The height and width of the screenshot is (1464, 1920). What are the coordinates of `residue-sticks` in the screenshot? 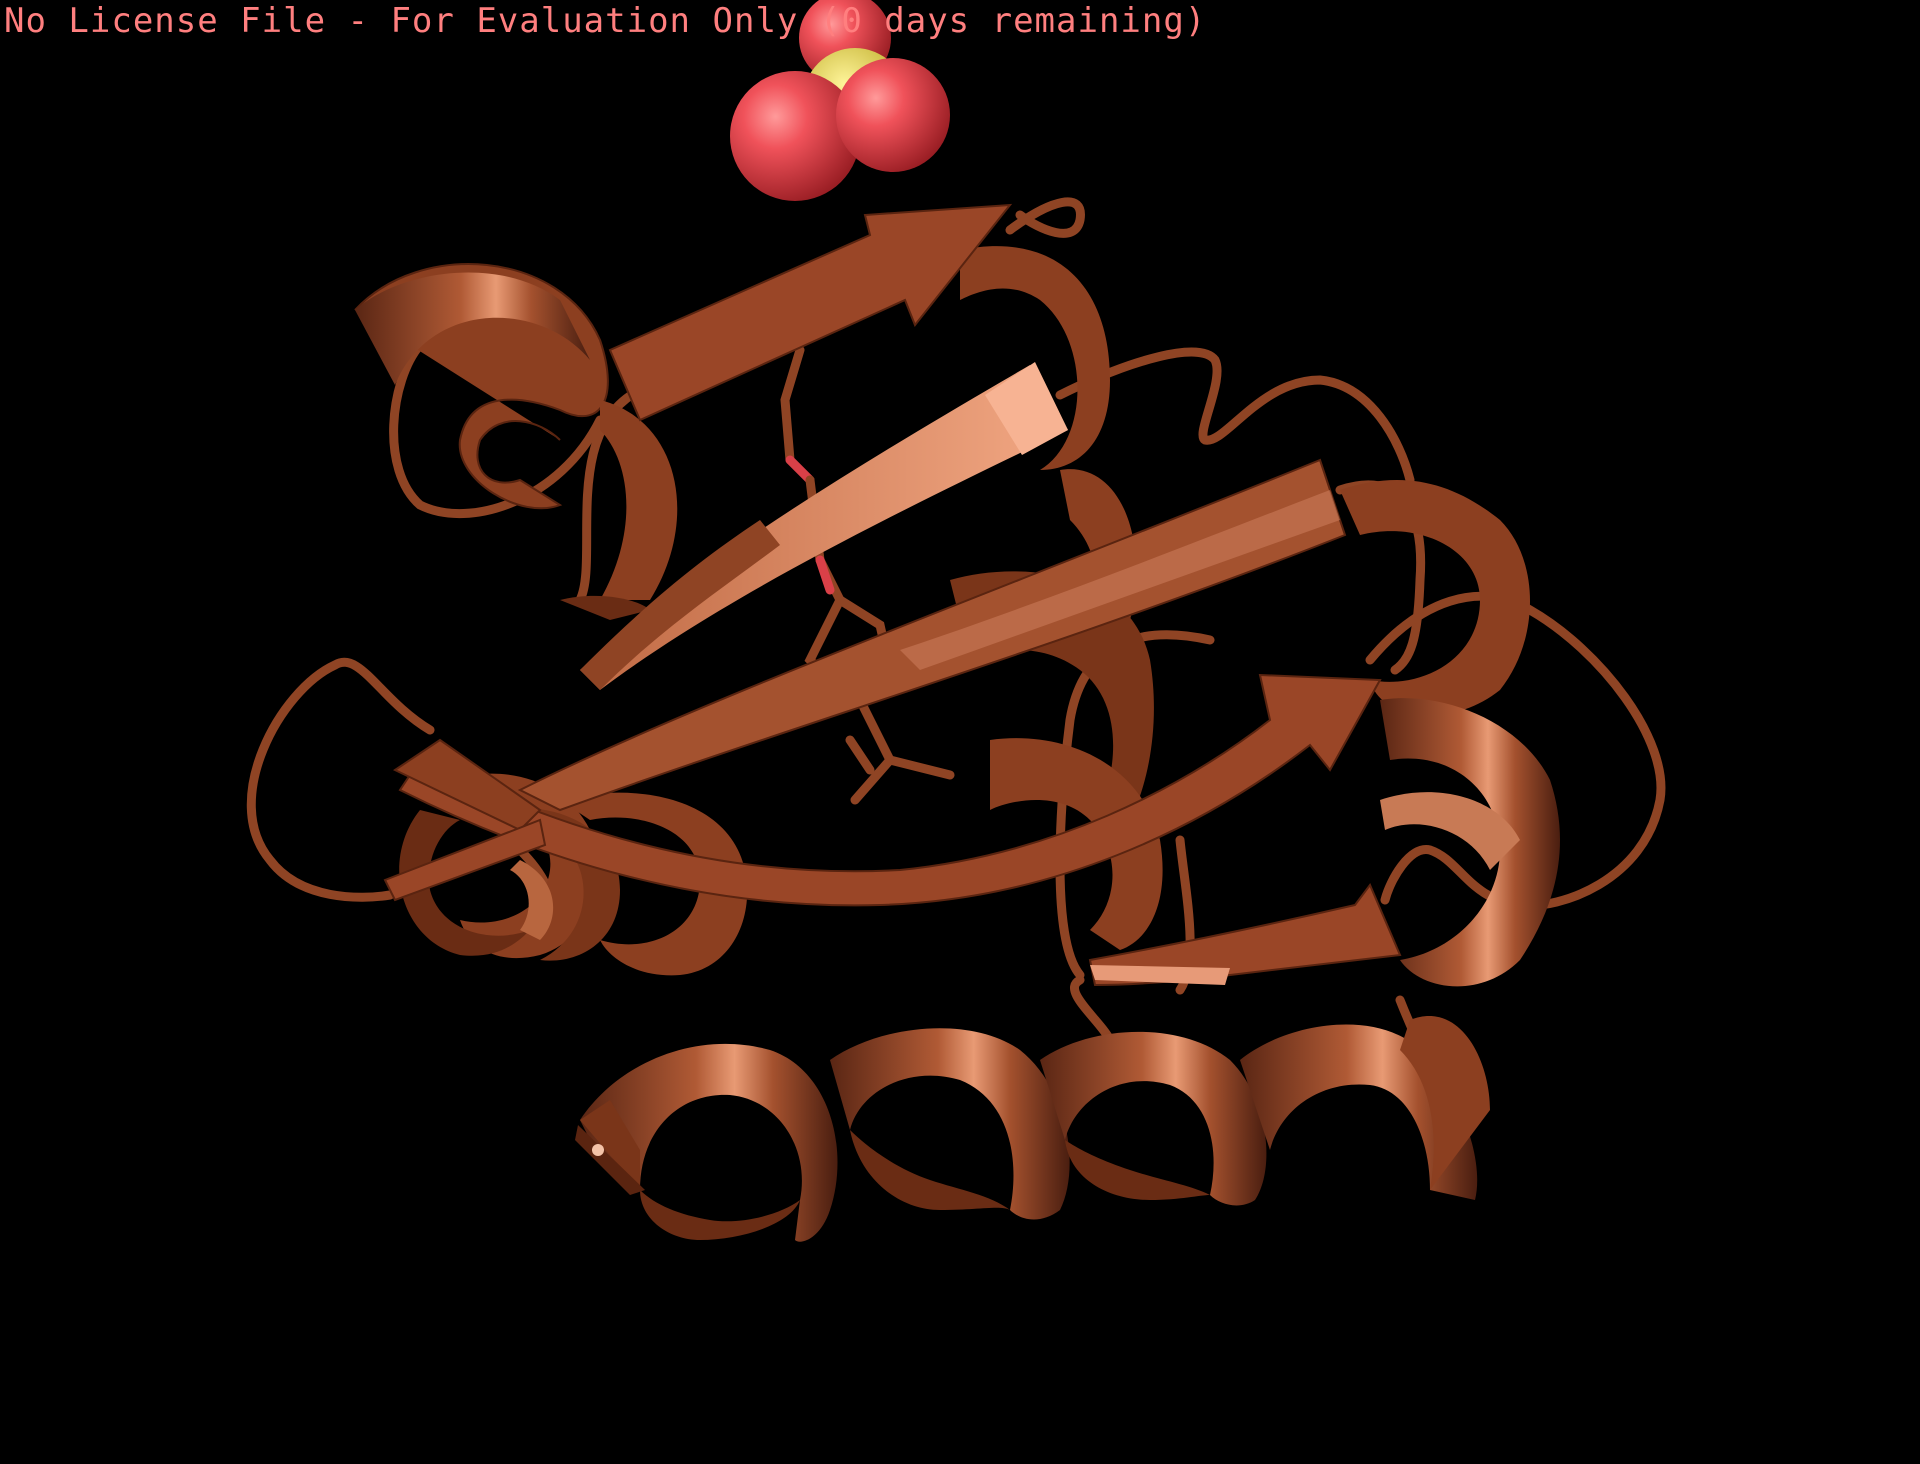 It's located at (867, 575).